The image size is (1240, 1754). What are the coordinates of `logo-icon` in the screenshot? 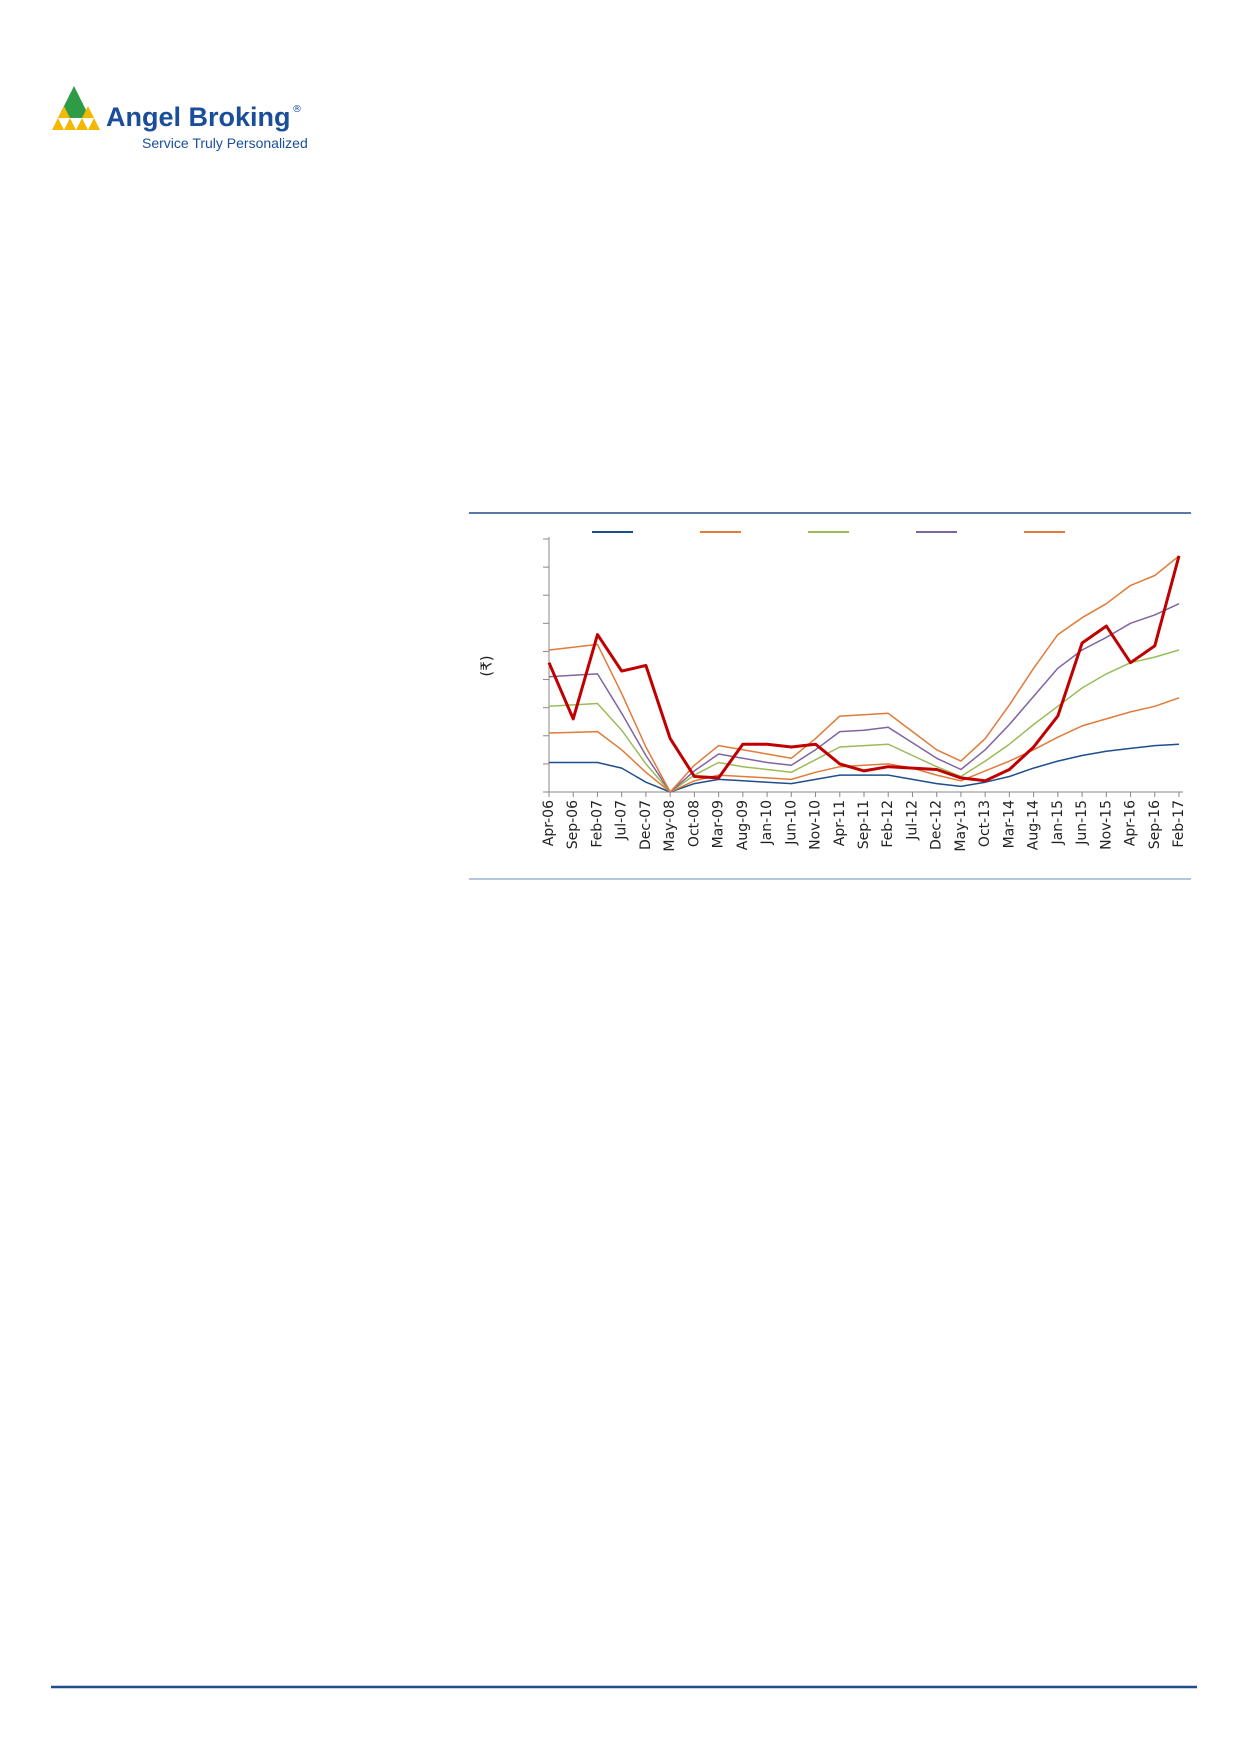 It's located at (76, 108).